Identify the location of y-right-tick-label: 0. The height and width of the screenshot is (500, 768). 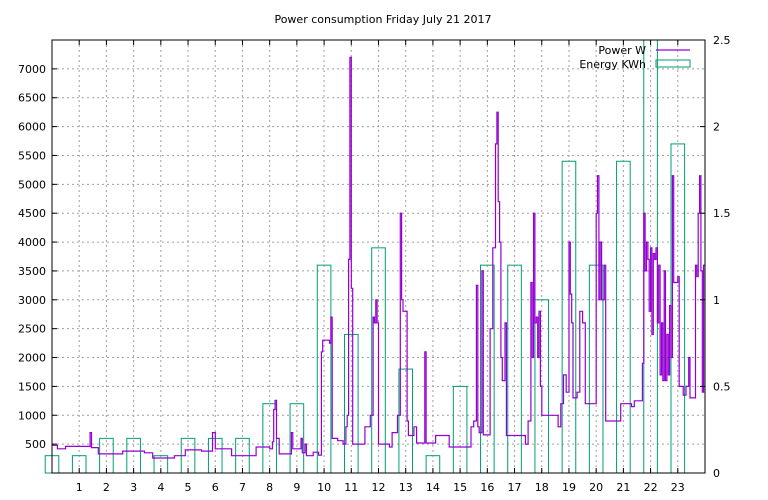
(716, 473).